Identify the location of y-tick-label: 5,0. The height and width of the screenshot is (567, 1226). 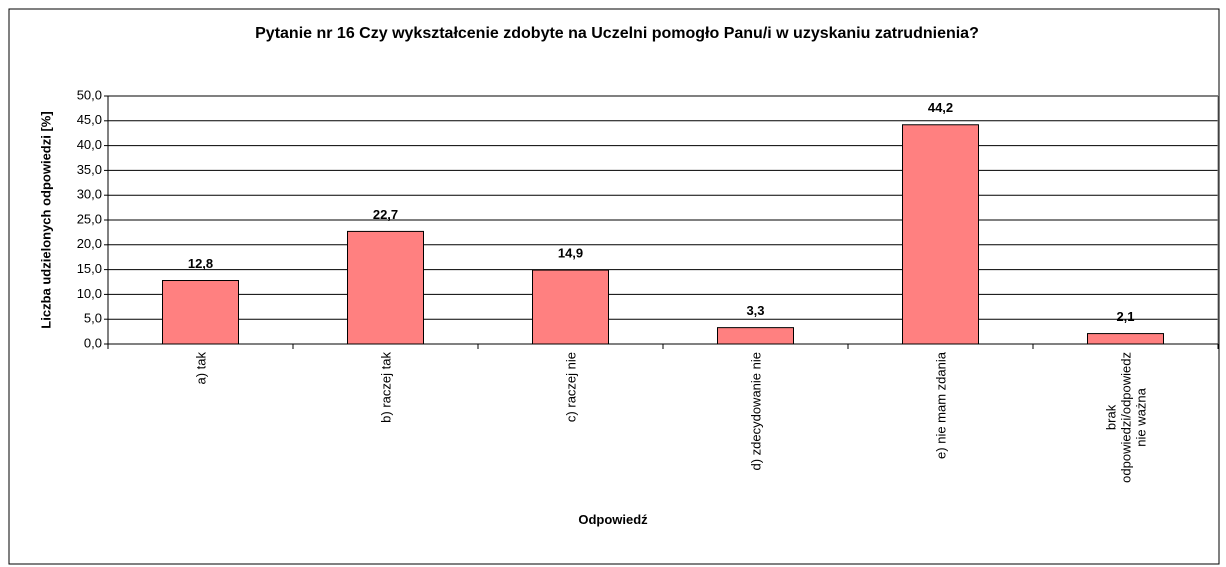
(93, 318).